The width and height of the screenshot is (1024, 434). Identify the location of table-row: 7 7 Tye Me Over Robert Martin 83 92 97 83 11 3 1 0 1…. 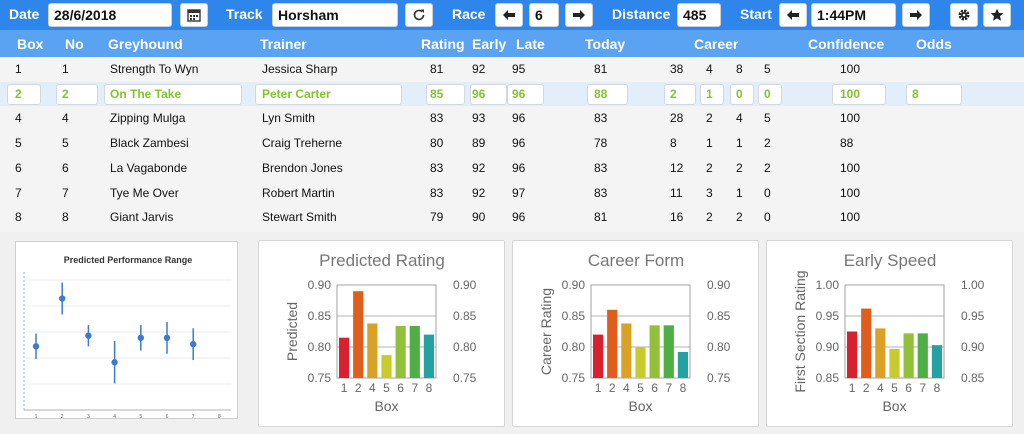
(512, 193).